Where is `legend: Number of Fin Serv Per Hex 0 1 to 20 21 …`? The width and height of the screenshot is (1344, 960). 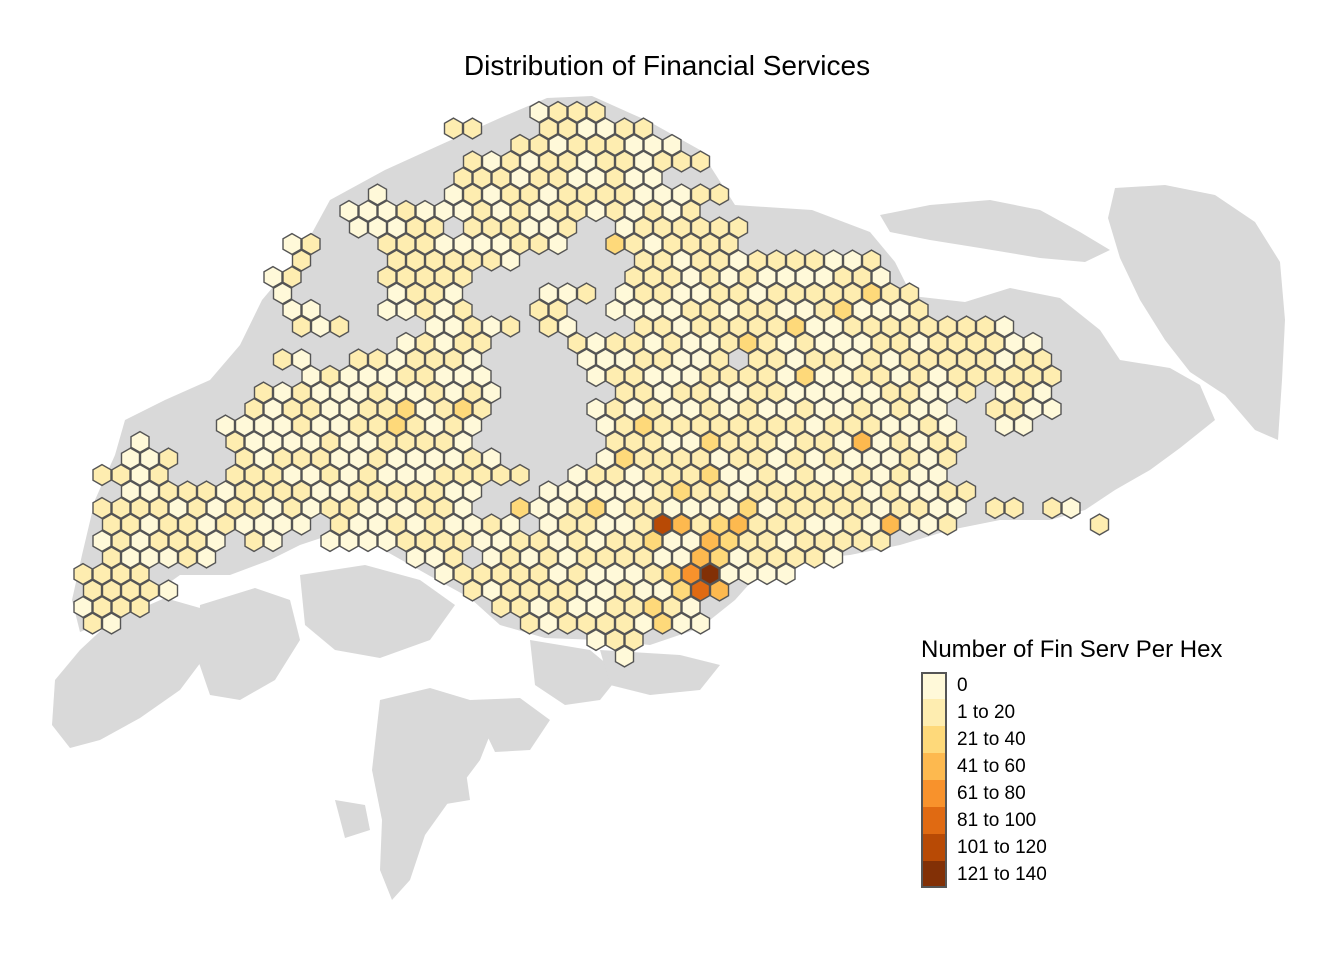
legend: Number of Fin Serv Per Hex 0 1 to 20 21 … is located at coordinates (1071, 762).